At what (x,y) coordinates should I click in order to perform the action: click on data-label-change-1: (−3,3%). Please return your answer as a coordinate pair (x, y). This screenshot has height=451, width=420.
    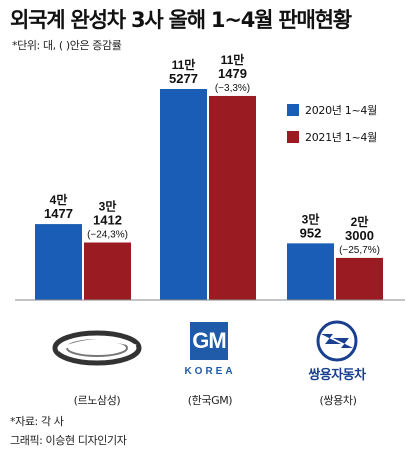
    Looking at the image, I should click on (232, 88).